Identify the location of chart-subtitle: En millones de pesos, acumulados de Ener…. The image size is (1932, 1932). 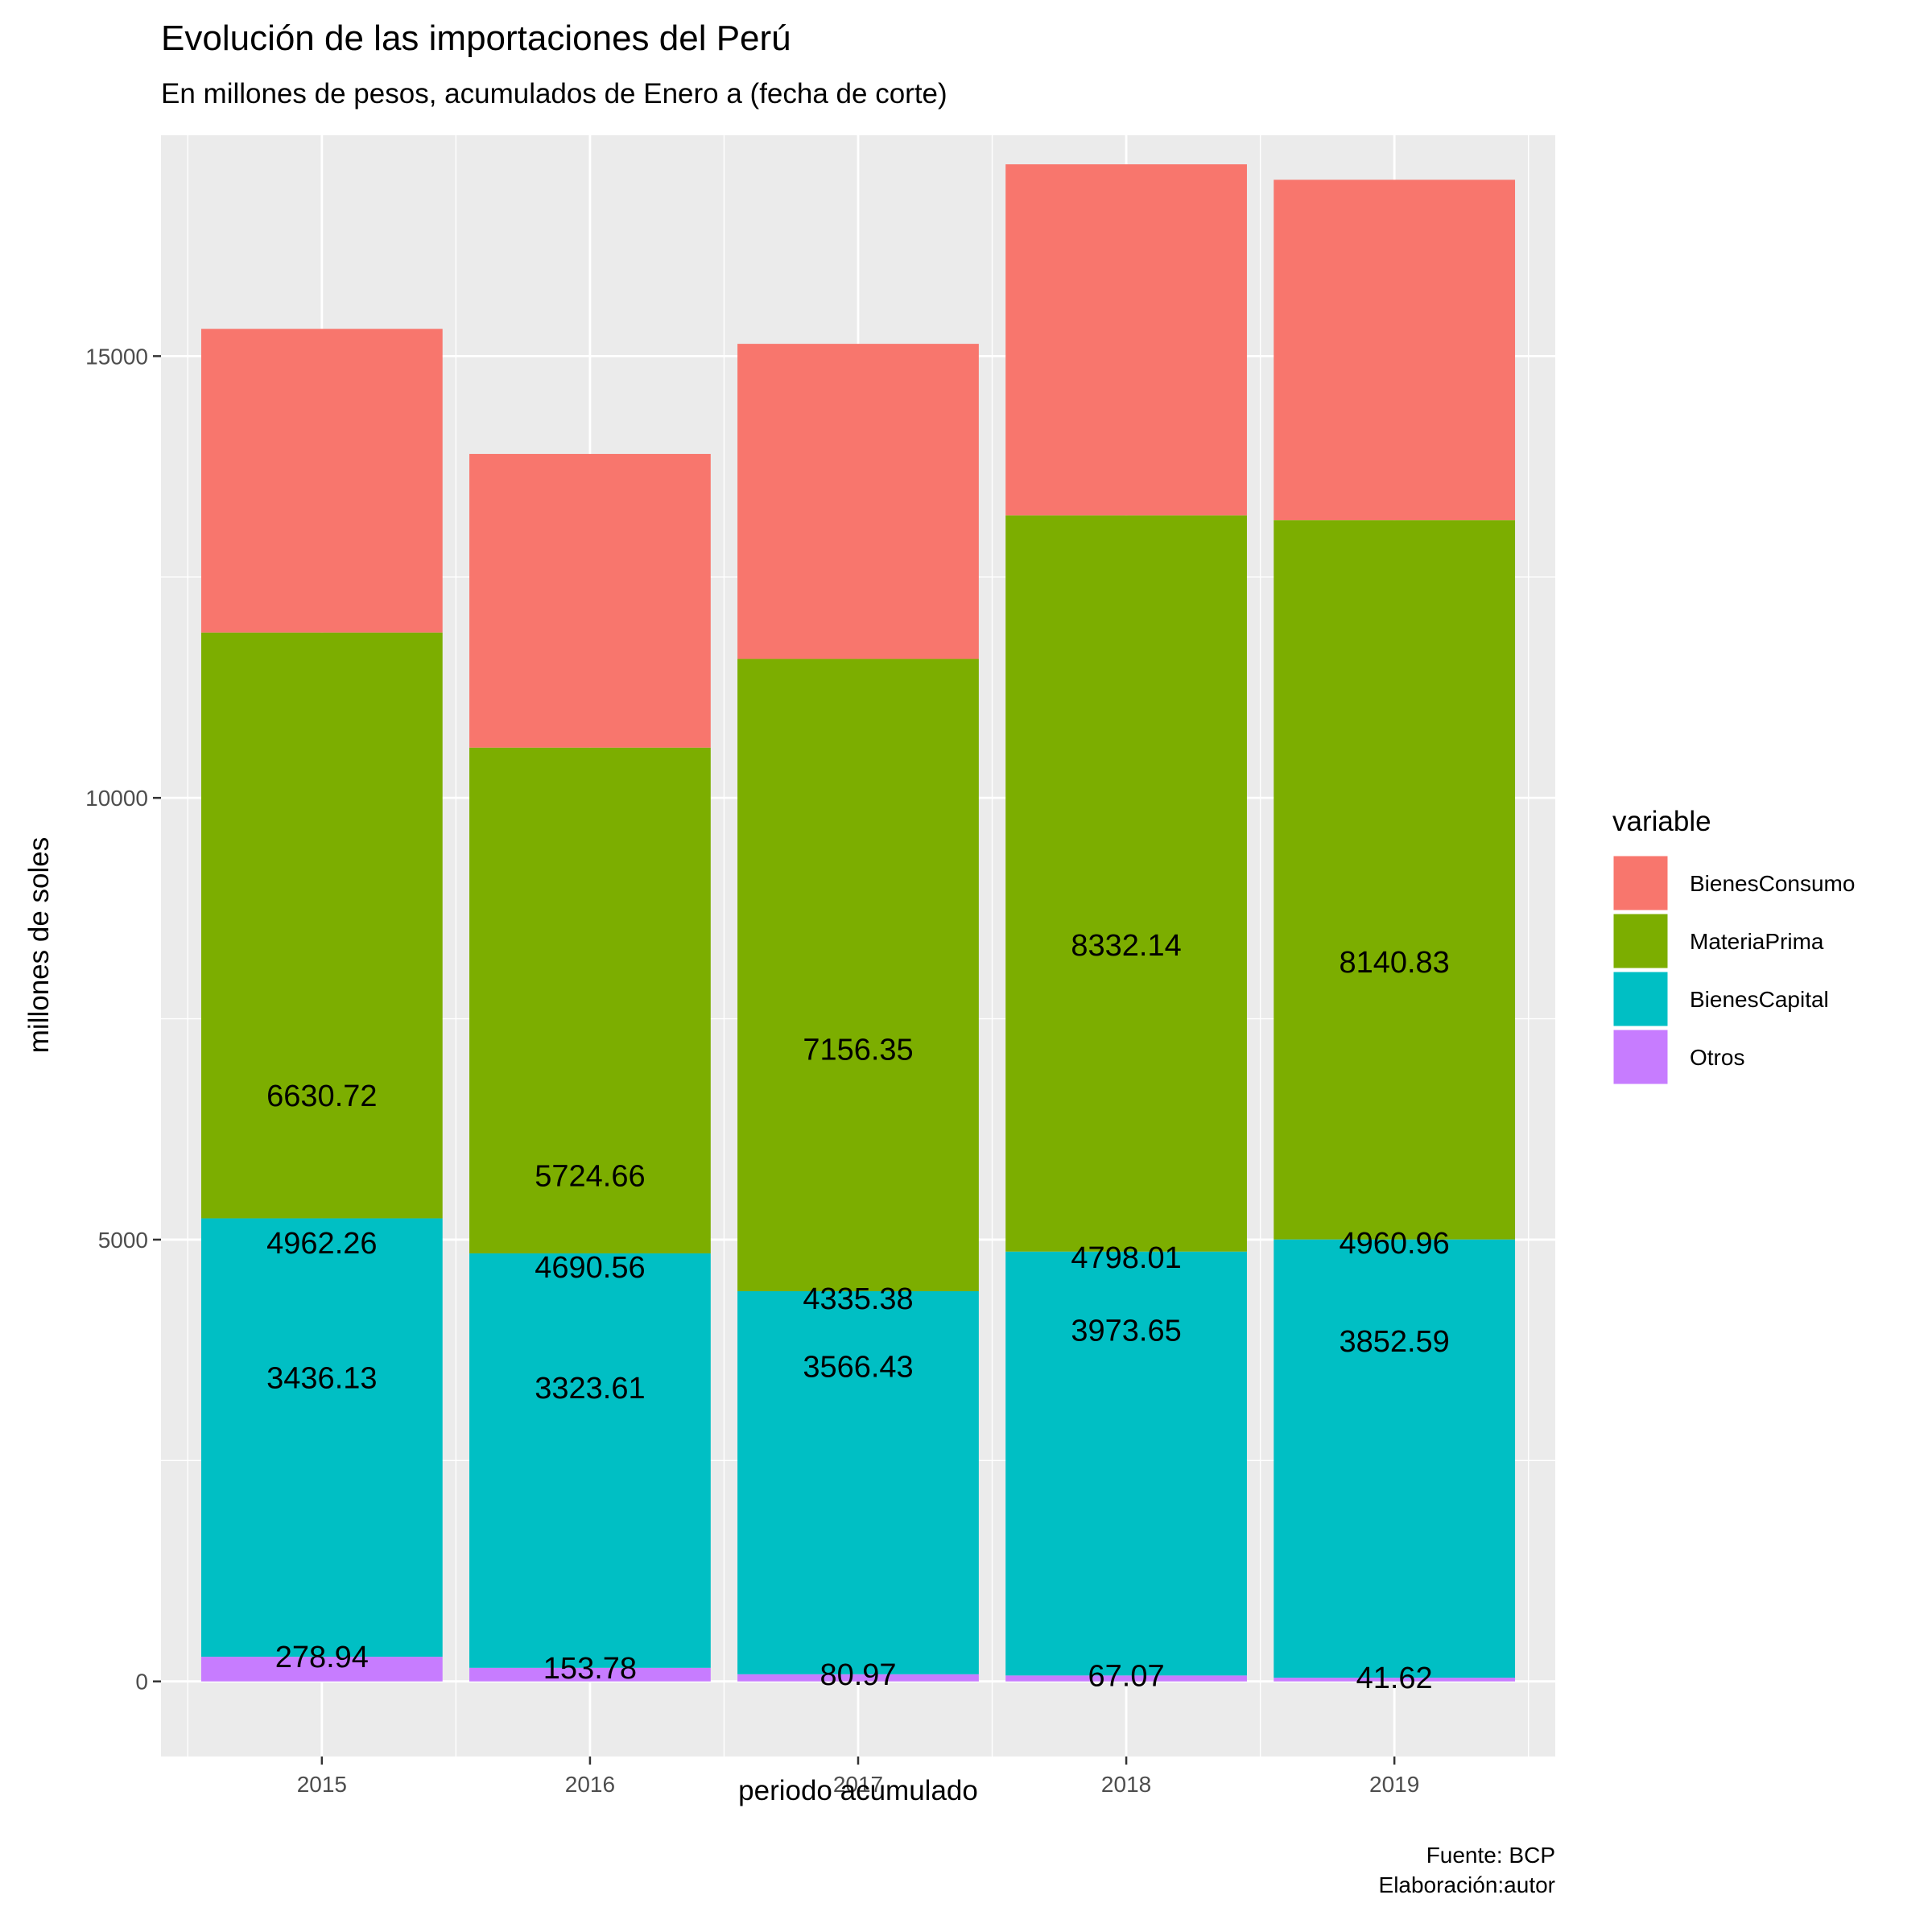
(554, 93).